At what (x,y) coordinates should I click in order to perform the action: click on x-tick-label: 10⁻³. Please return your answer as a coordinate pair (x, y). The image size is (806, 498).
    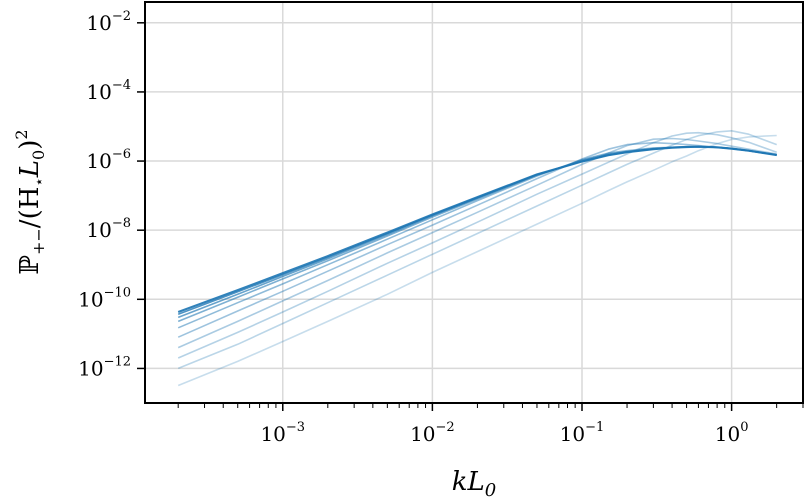
    Looking at the image, I should click on (282, 433).